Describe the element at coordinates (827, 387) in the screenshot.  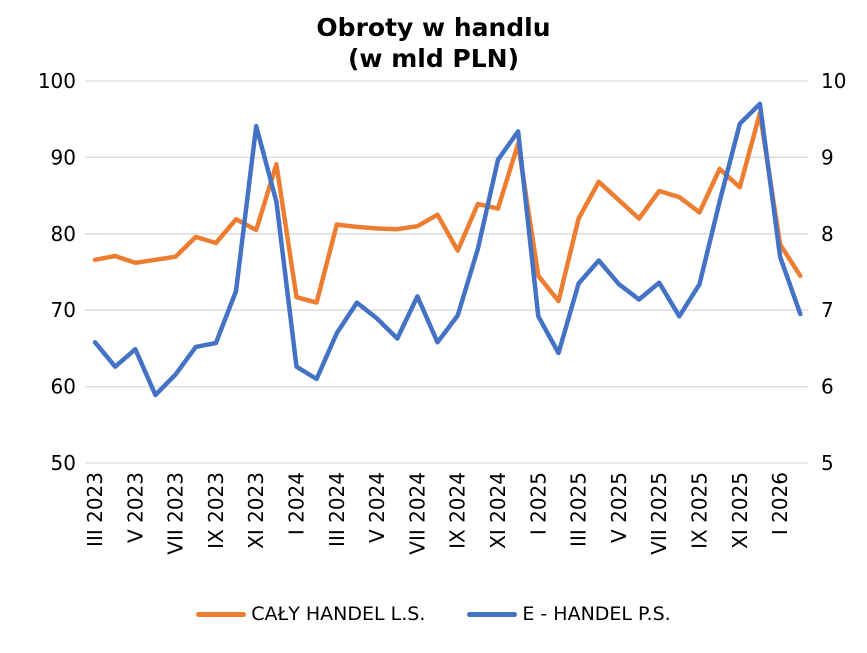
I see `y-axis-right-label: 6` at that location.